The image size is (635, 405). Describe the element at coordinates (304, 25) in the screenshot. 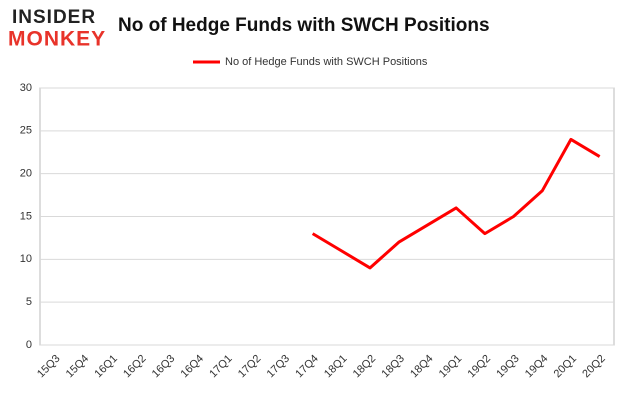

I see `chart-title: No of Hedge Funds with SWCH Positions` at that location.